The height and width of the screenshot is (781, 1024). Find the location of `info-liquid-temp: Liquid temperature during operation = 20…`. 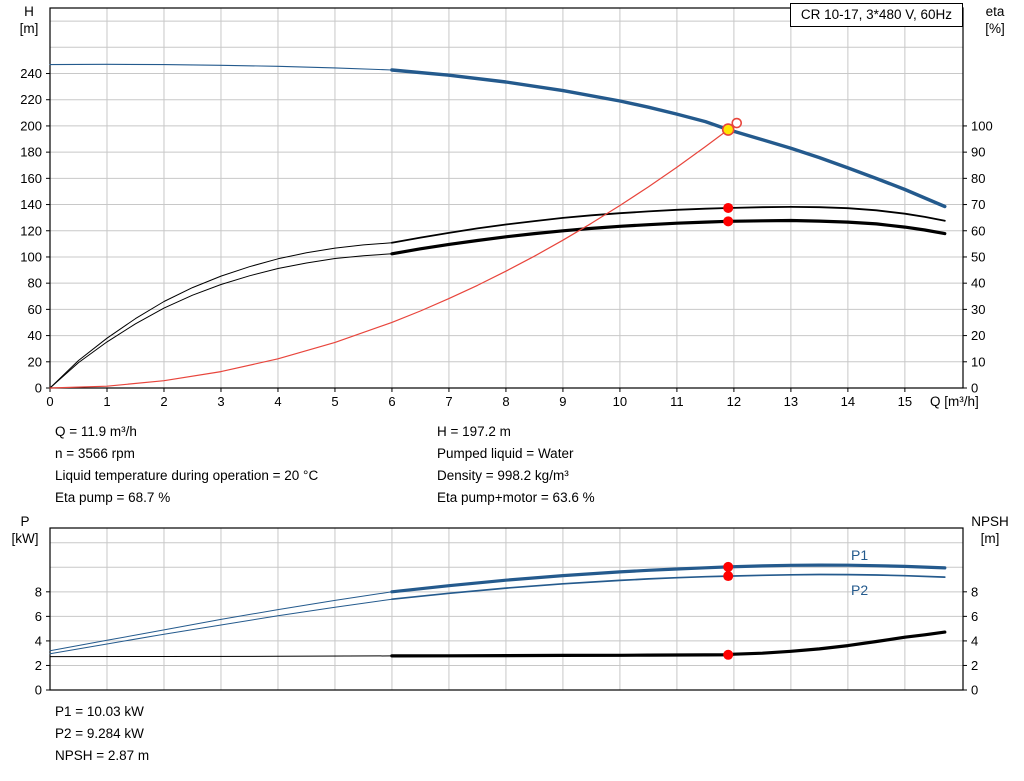

info-liquid-temp: Liquid temperature during operation = 20… is located at coordinates (187, 475).